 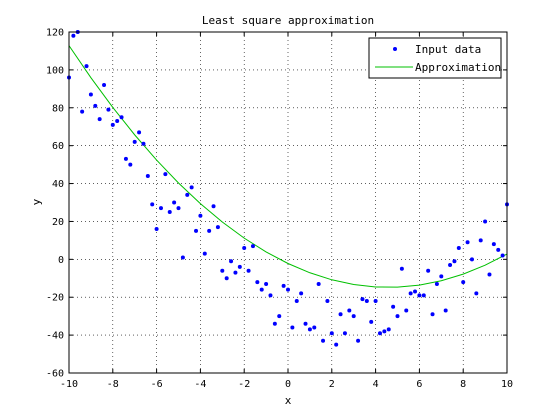 I want to click on legend: Input data Approximation, so click(x=435, y=58).